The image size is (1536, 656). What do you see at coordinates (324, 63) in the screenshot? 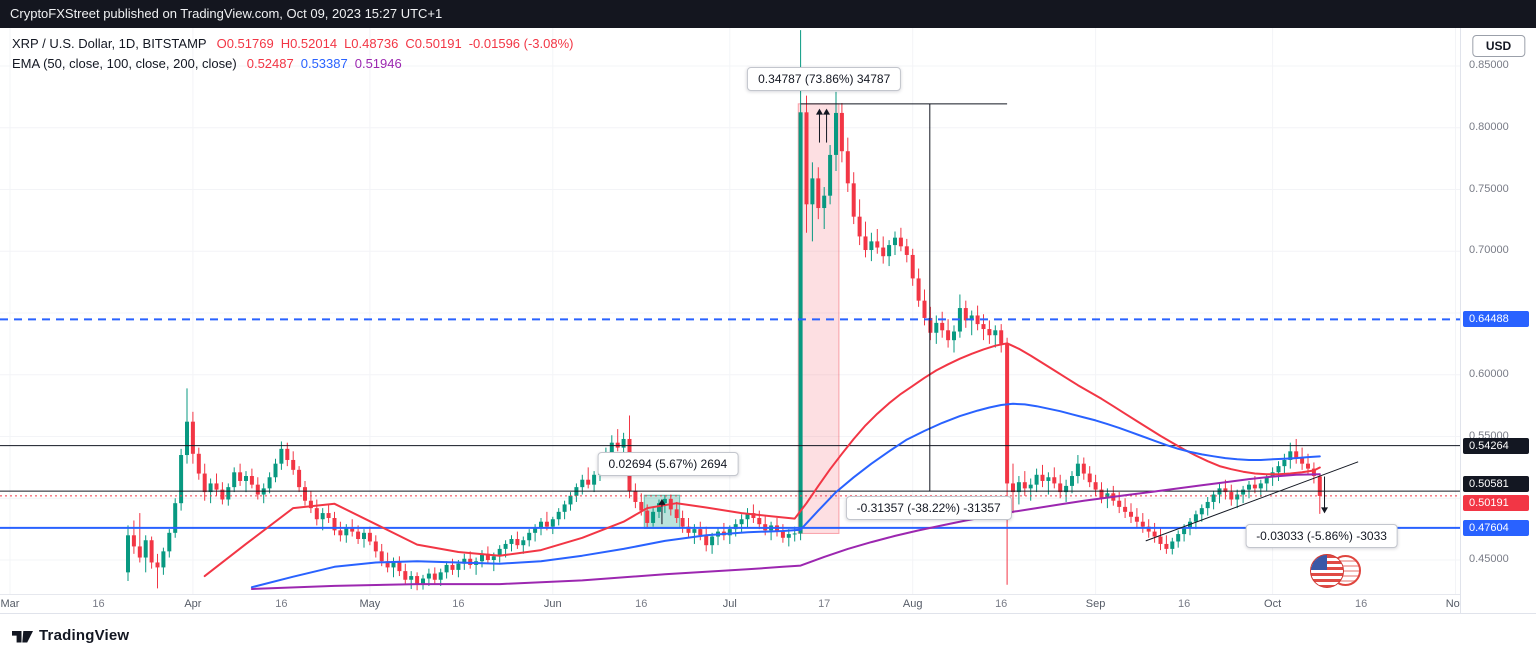
I see `ema100-value: 0.53387` at bounding box center [324, 63].